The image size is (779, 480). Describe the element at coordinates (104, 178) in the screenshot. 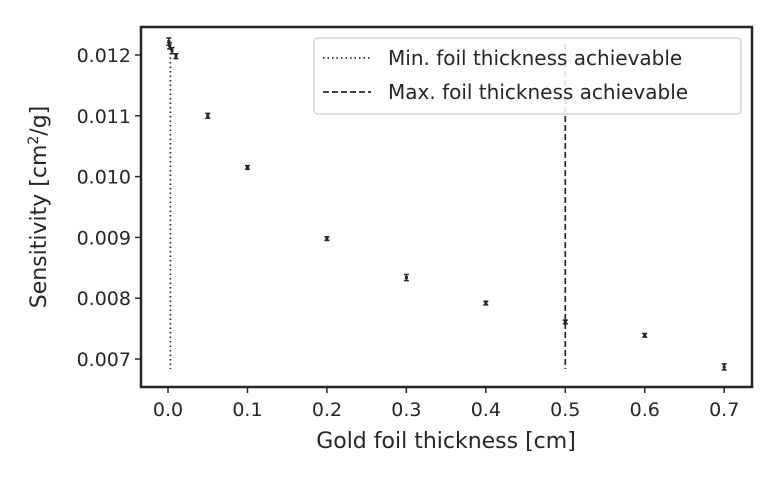

I see `y-tick-label: 0.010` at that location.